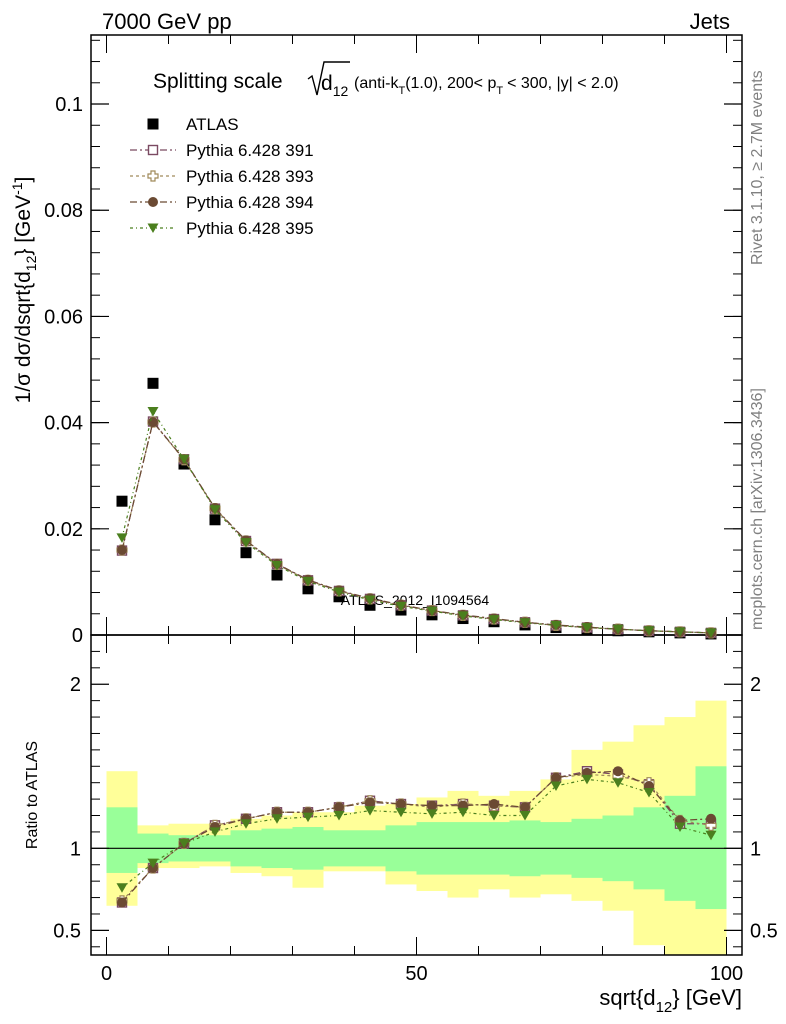 Image resolution: width=786 pixels, height=1024 pixels. Describe the element at coordinates (32, 795) in the screenshot. I see `ratio-y-axis-label: Ratio to ATLAS` at that location.